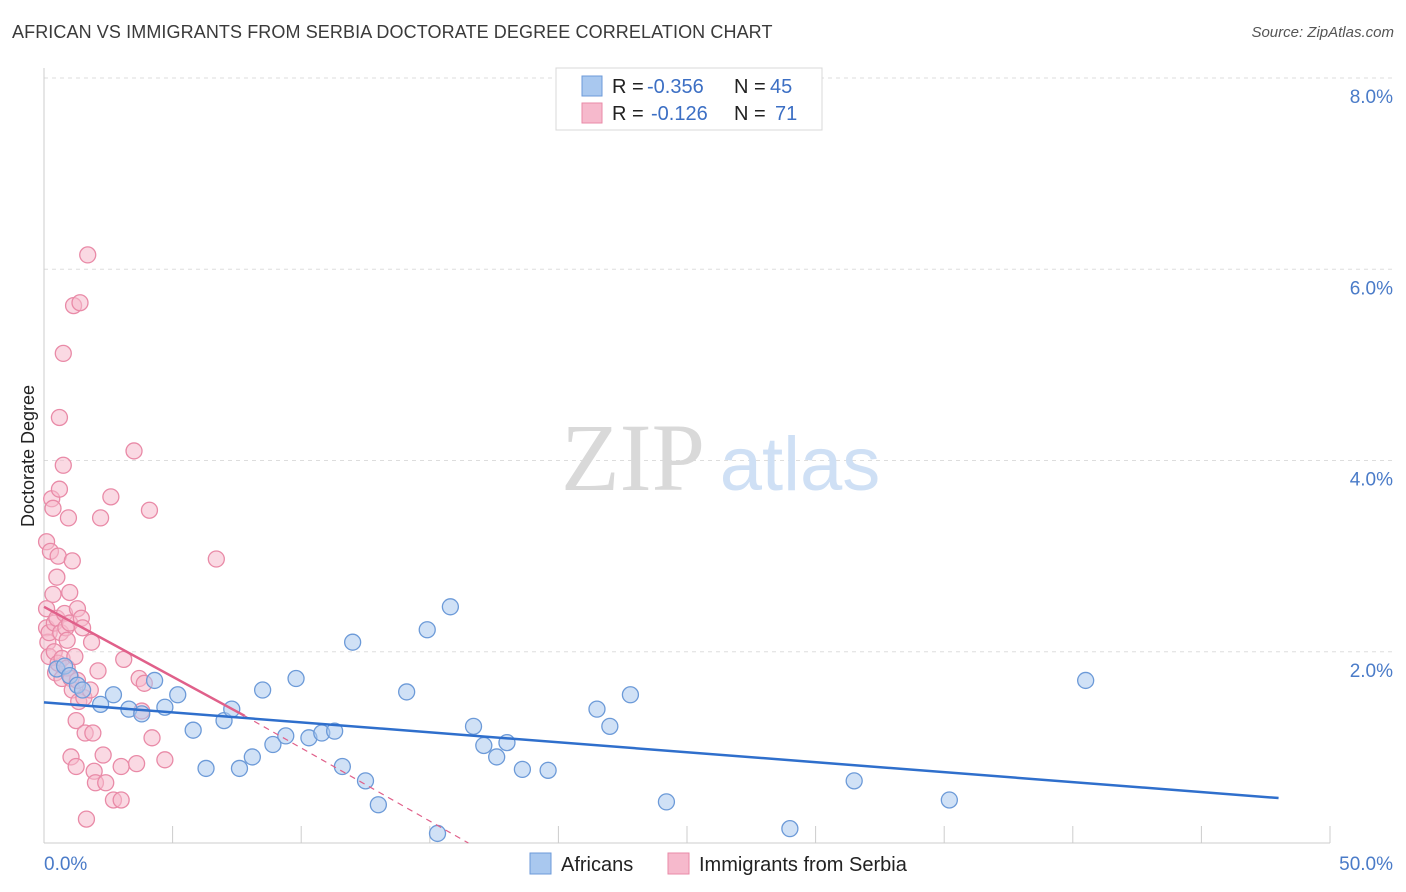 The height and width of the screenshot is (892, 1406). What do you see at coordinates (65, 864) in the screenshot?
I see `x-tick-label-min: 0.0%` at bounding box center [65, 864].